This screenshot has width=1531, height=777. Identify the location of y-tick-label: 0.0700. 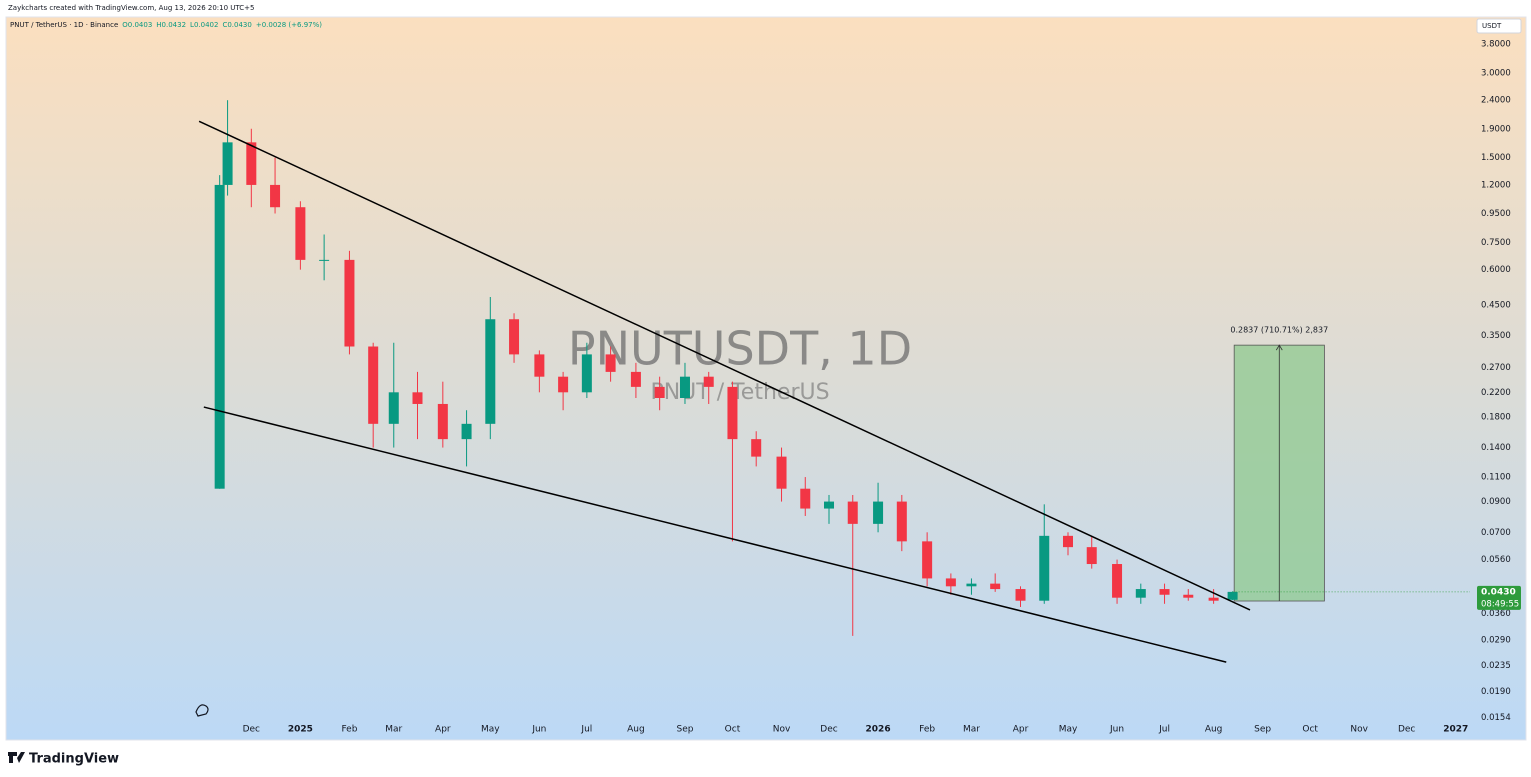
(1496, 533).